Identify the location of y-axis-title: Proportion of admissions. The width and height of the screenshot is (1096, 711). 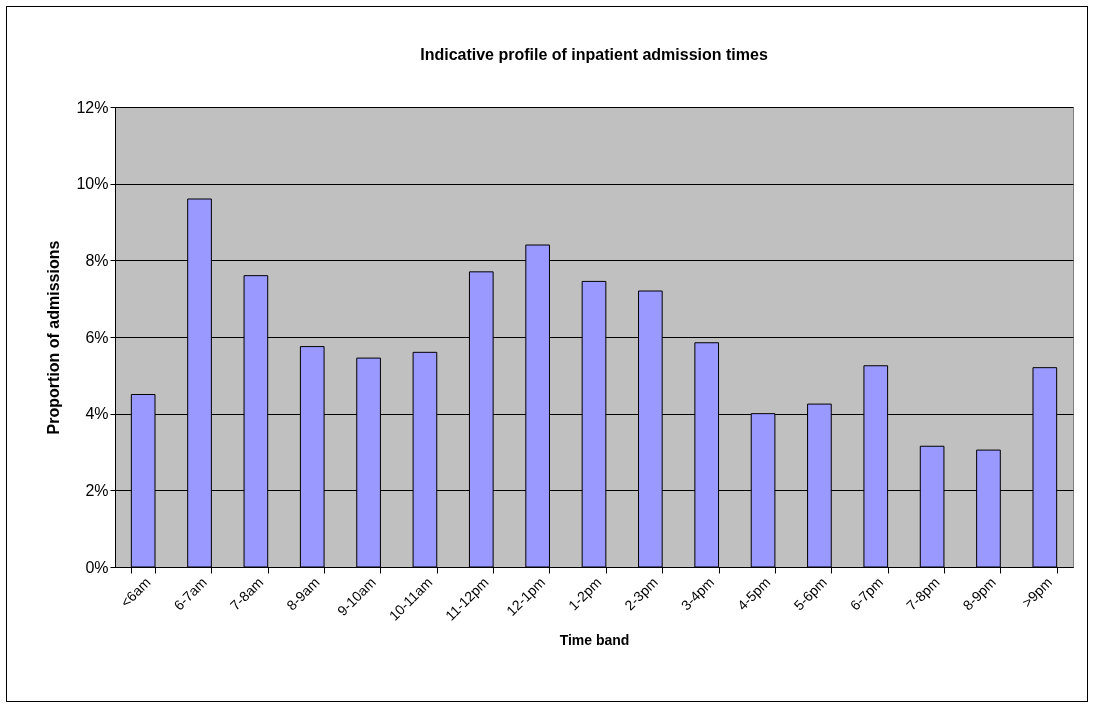
(54, 337).